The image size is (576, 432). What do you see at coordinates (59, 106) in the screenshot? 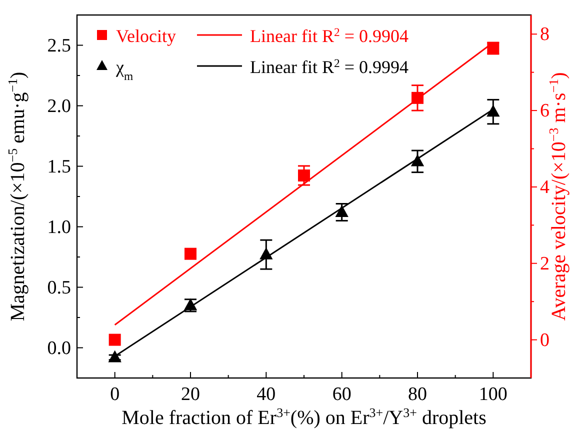
I see `y-tick-label: 2.0` at bounding box center [59, 106].